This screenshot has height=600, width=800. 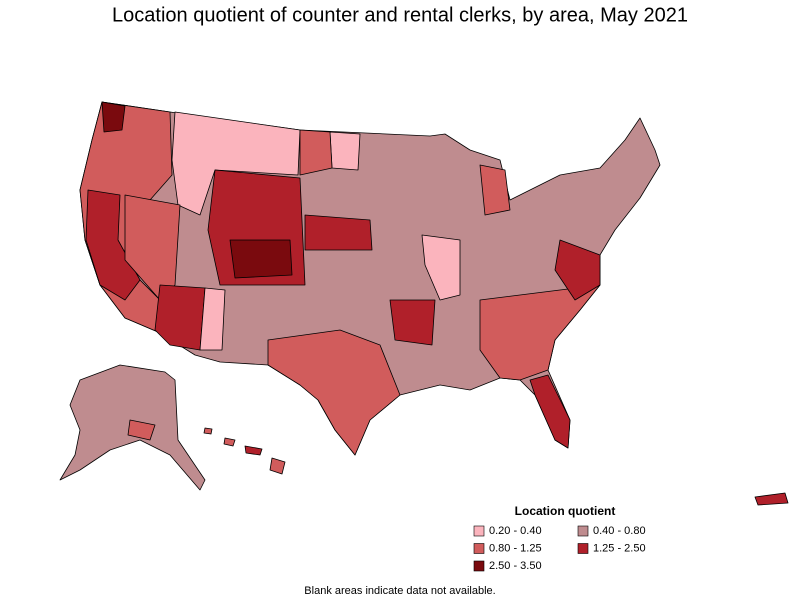 What do you see at coordinates (619, 531) in the screenshot?
I see `legend-label: 0.40 - 0.80` at bounding box center [619, 531].